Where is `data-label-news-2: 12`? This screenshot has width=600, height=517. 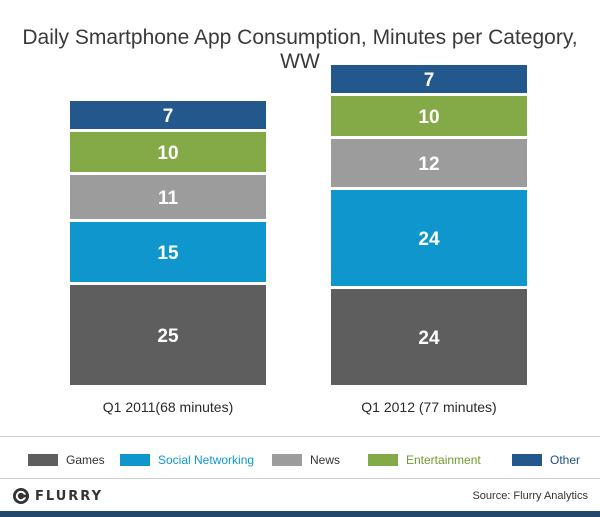 data-label-news-2: 12 is located at coordinates (428, 164).